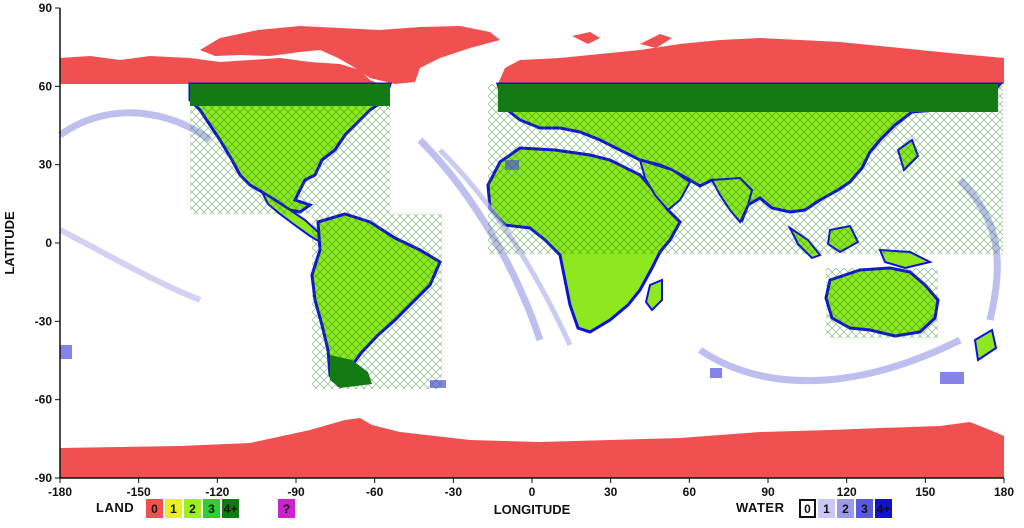 This screenshot has height=528, width=1024. What do you see at coordinates (211, 508) in the screenshot?
I see `legend-land-swatch-3: 3` at bounding box center [211, 508].